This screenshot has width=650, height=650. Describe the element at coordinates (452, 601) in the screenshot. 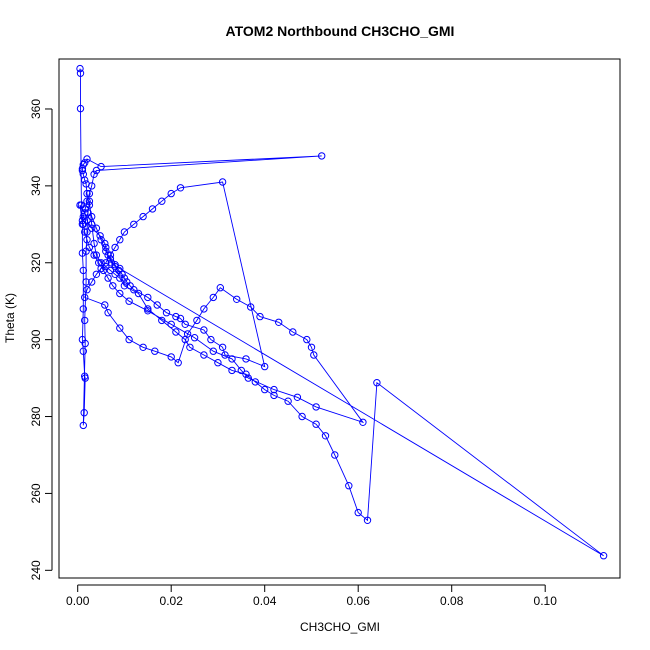

I see `x-tick-label: 0.08` at that location.